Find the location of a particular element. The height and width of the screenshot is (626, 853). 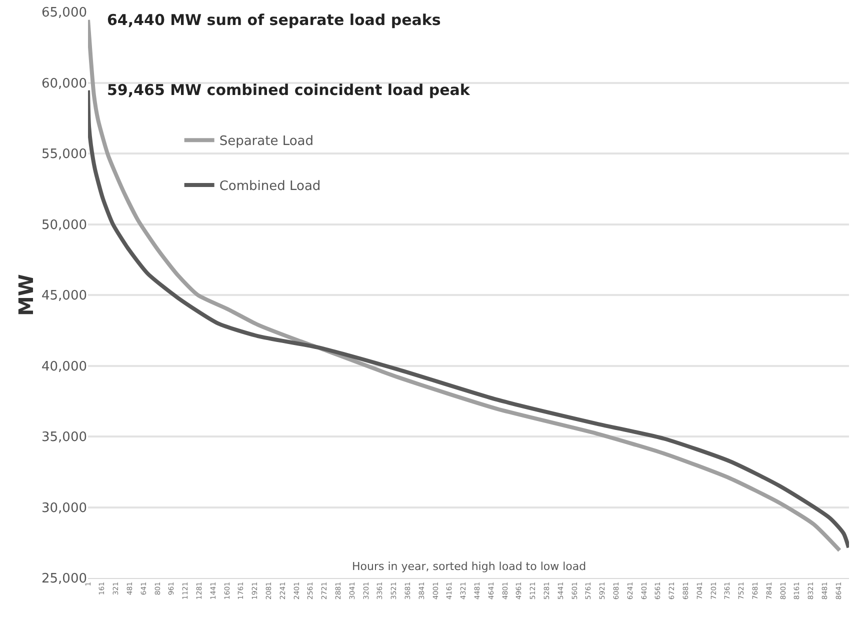

y-tick-label: 45,000 is located at coordinates (64, 296).